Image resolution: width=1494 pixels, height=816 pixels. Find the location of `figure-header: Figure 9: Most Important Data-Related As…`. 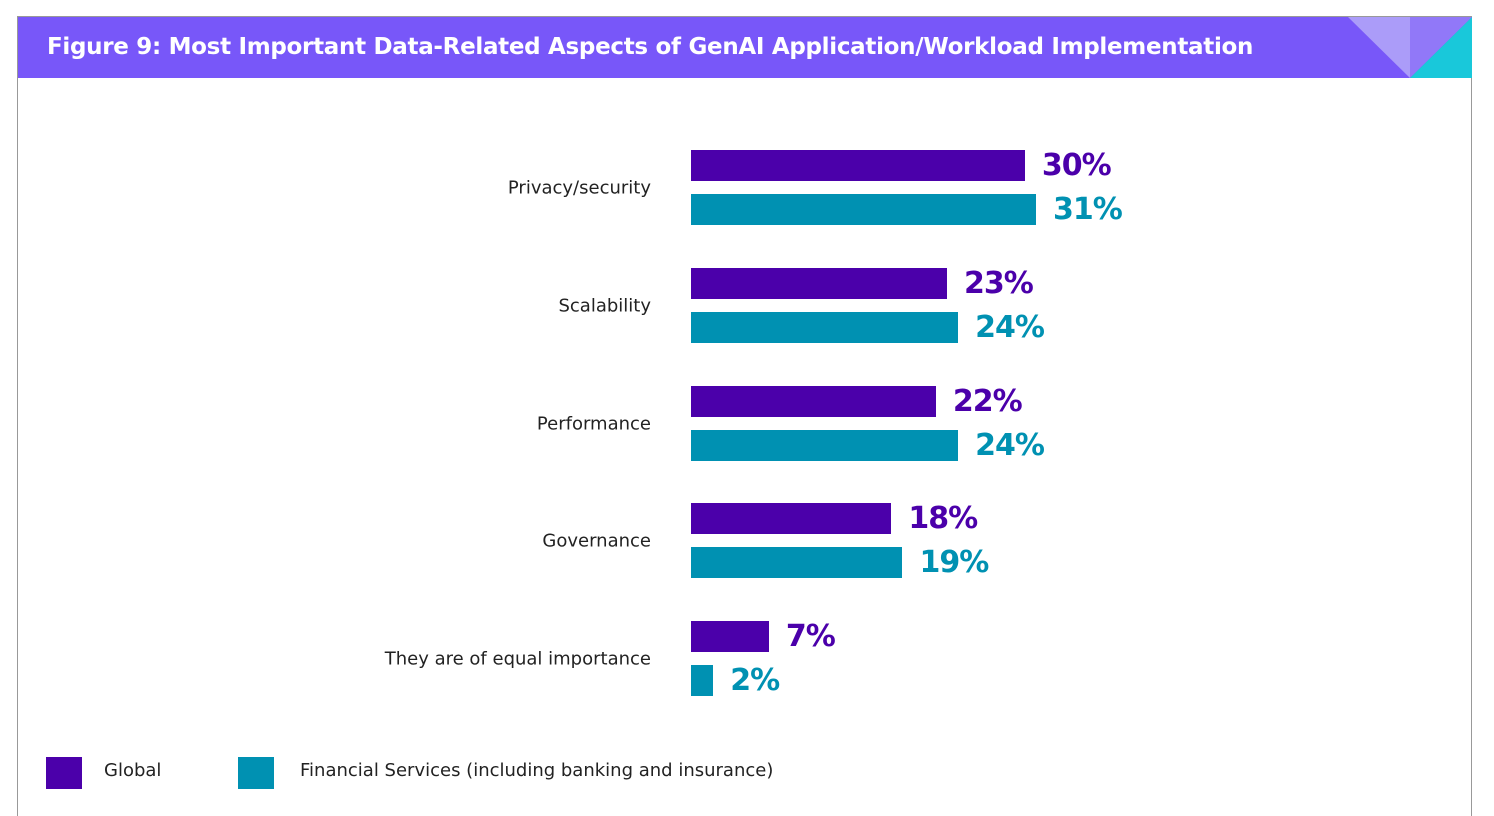

figure-header: Figure 9: Most Important Data-Related As… is located at coordinates (745, 47).